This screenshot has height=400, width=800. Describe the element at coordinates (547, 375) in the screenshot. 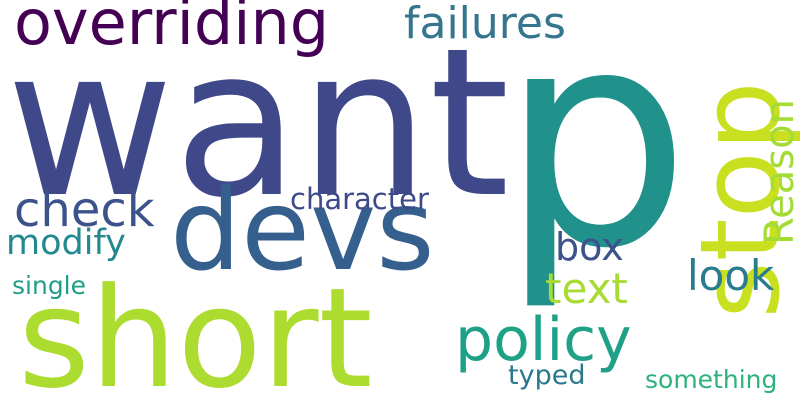

I see `word-typed: typed` at that location.